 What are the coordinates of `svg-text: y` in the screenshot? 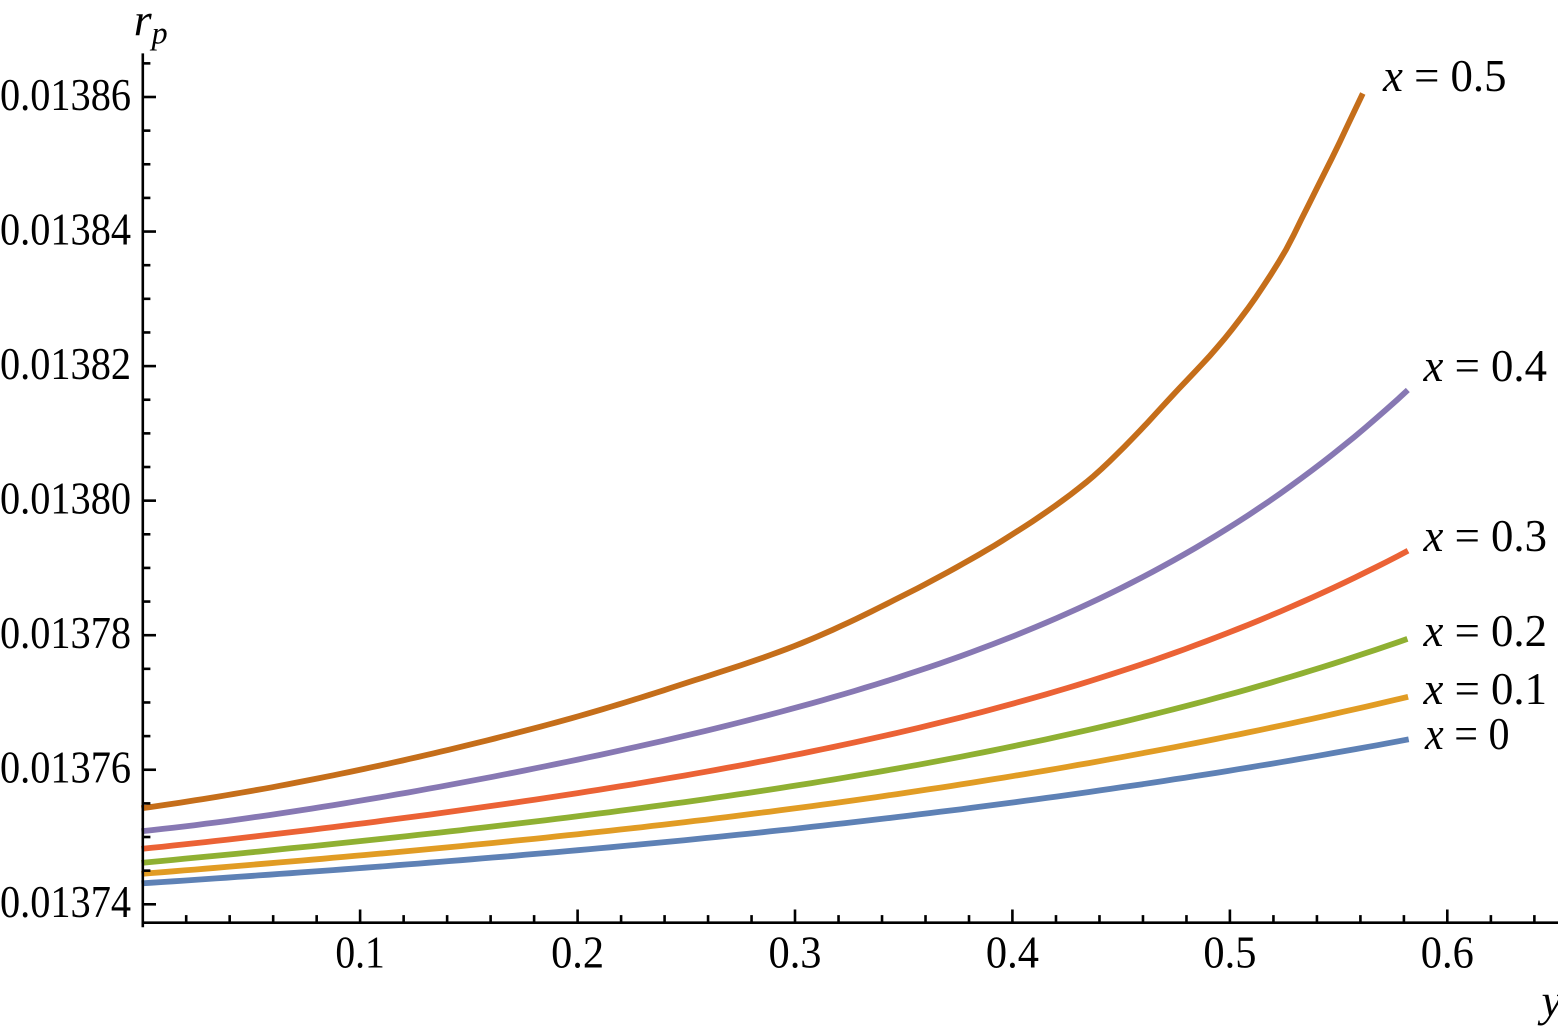 It's located at (1548, 1000).